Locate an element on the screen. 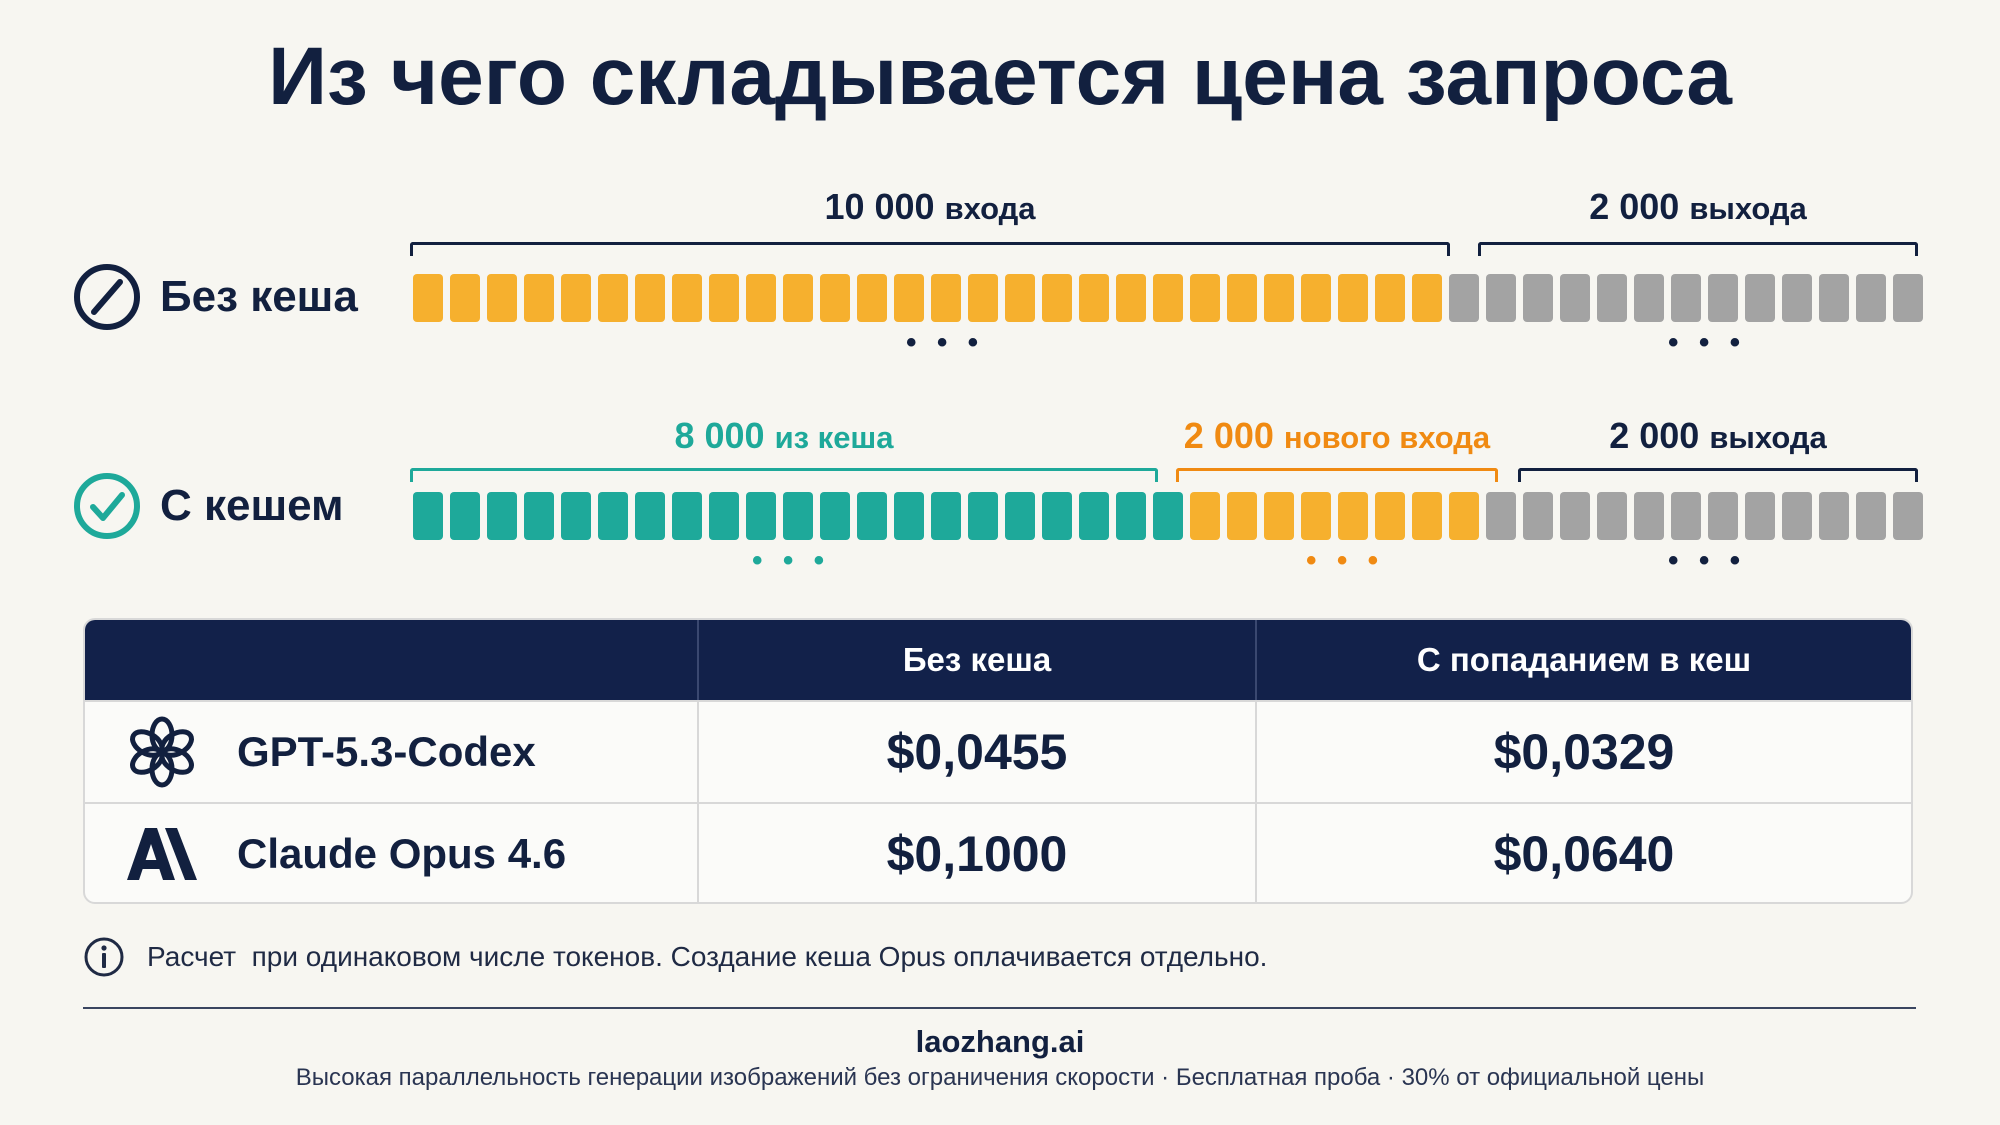 The width and height of the screenshot is (2000, 1125). with-cache-row-label: С кешем is located at coordinates (208, 506).